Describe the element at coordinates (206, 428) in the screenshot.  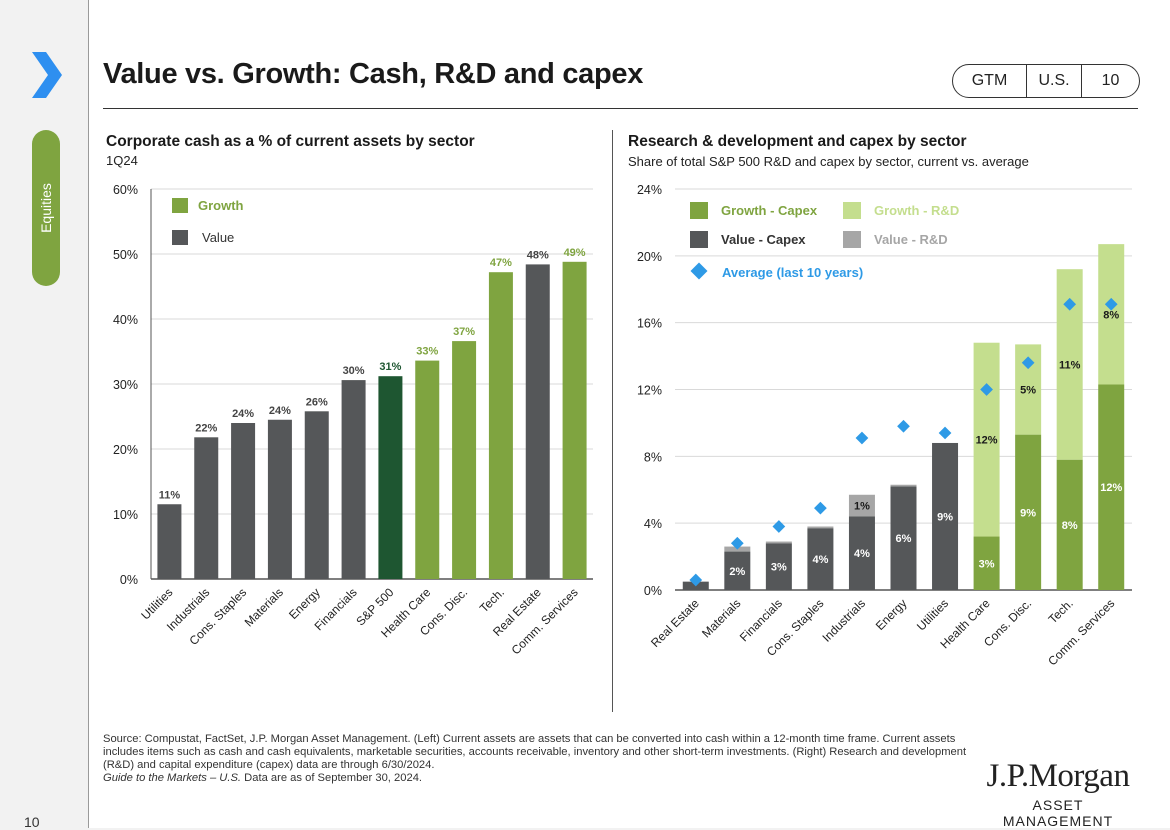
I see `left-bar-value-label: 22%` at that location.